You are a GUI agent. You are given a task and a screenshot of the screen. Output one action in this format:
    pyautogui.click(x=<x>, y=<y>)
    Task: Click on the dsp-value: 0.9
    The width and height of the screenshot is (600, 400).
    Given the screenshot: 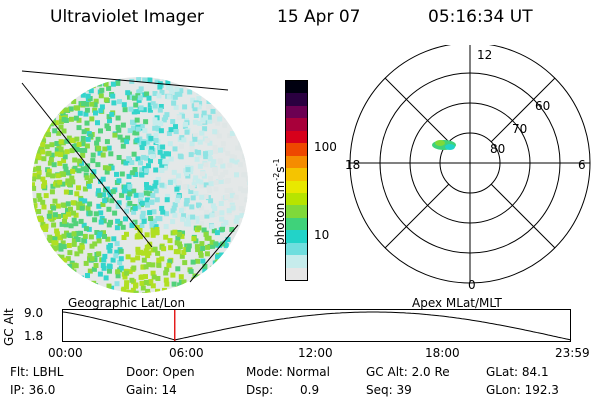 What is the action you would take?
    pyautogui.click(x=310, y=390)
    